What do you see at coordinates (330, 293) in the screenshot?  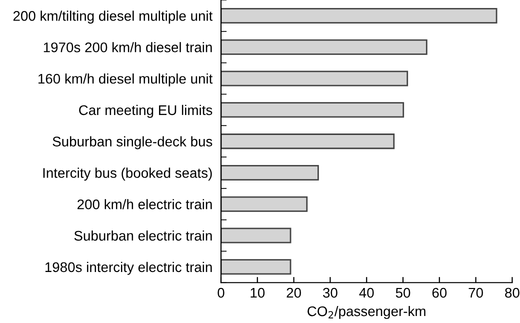 I see `x-tick-label: 30` at bounding box center [330, 293].